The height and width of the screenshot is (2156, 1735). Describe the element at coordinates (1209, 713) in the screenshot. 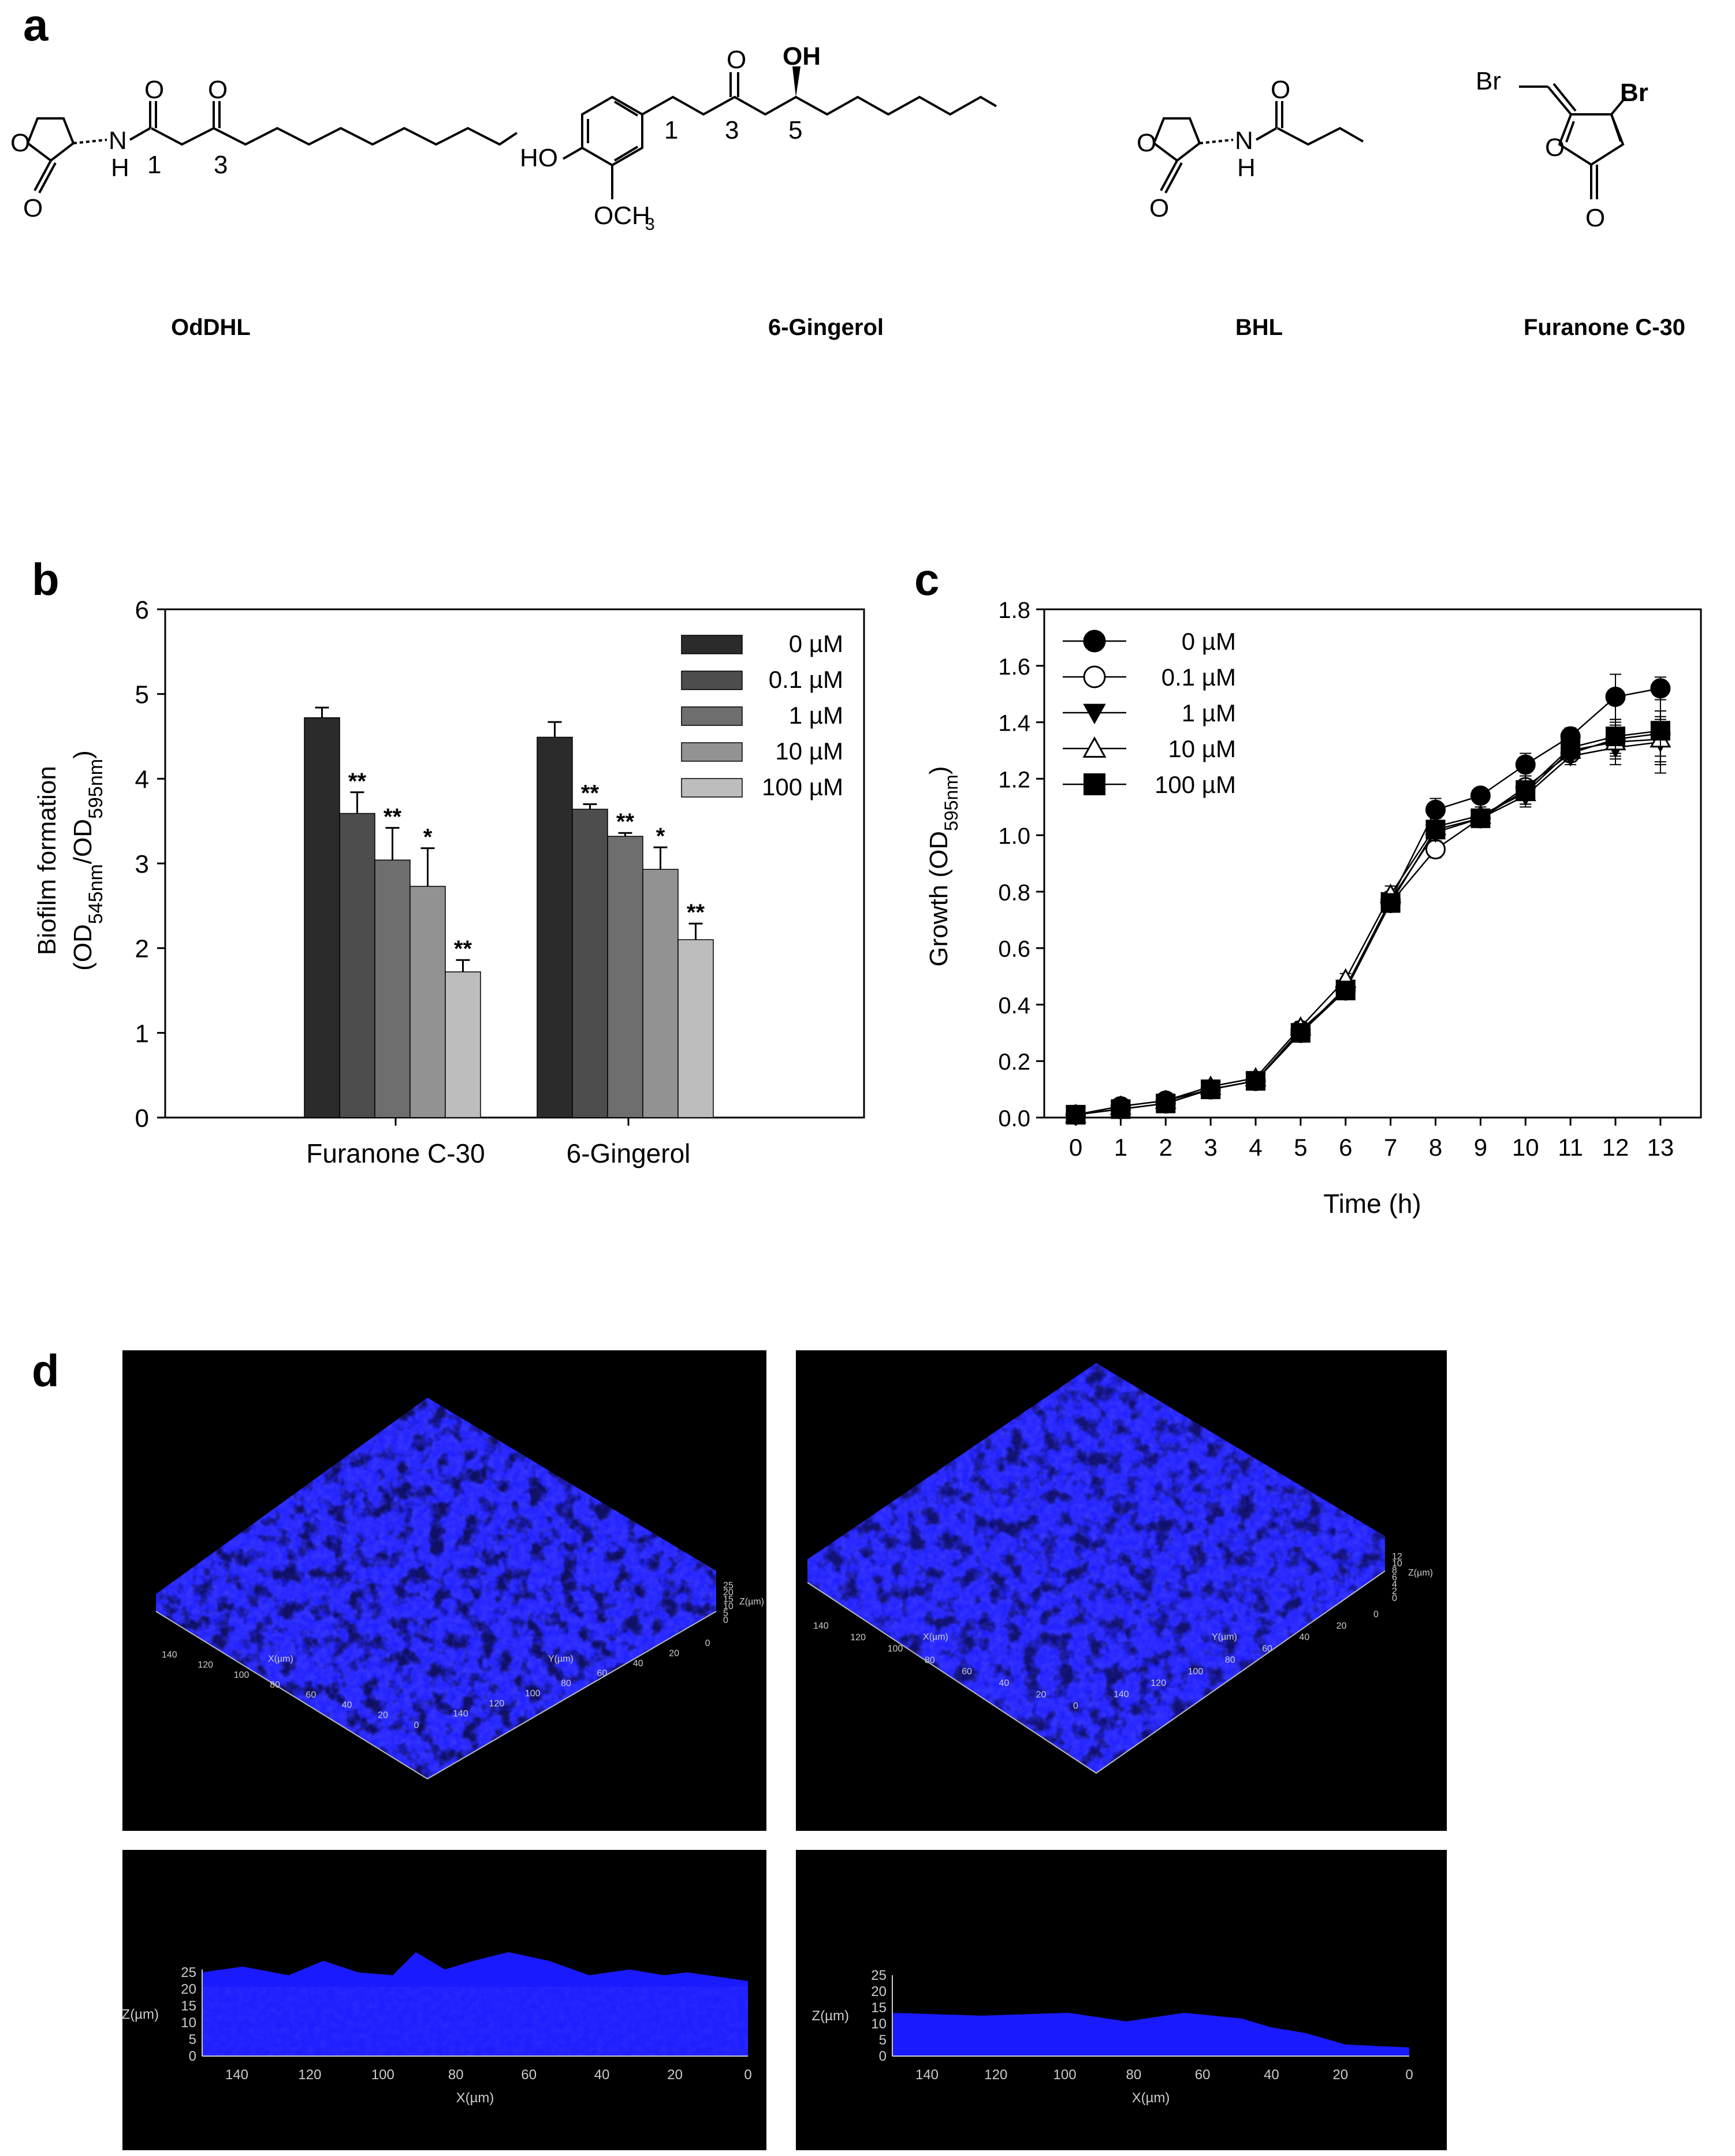

I see `chart-c-legend-label: 1 µM` at that location.